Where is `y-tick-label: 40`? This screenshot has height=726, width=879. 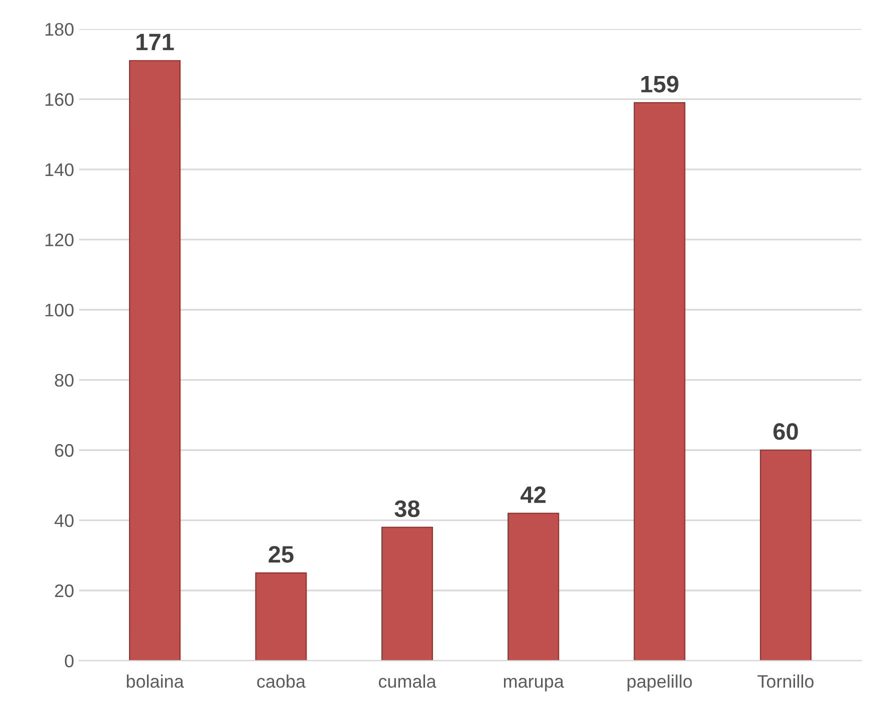
y-tick-label: 40 is located at coordinates (64, 521).